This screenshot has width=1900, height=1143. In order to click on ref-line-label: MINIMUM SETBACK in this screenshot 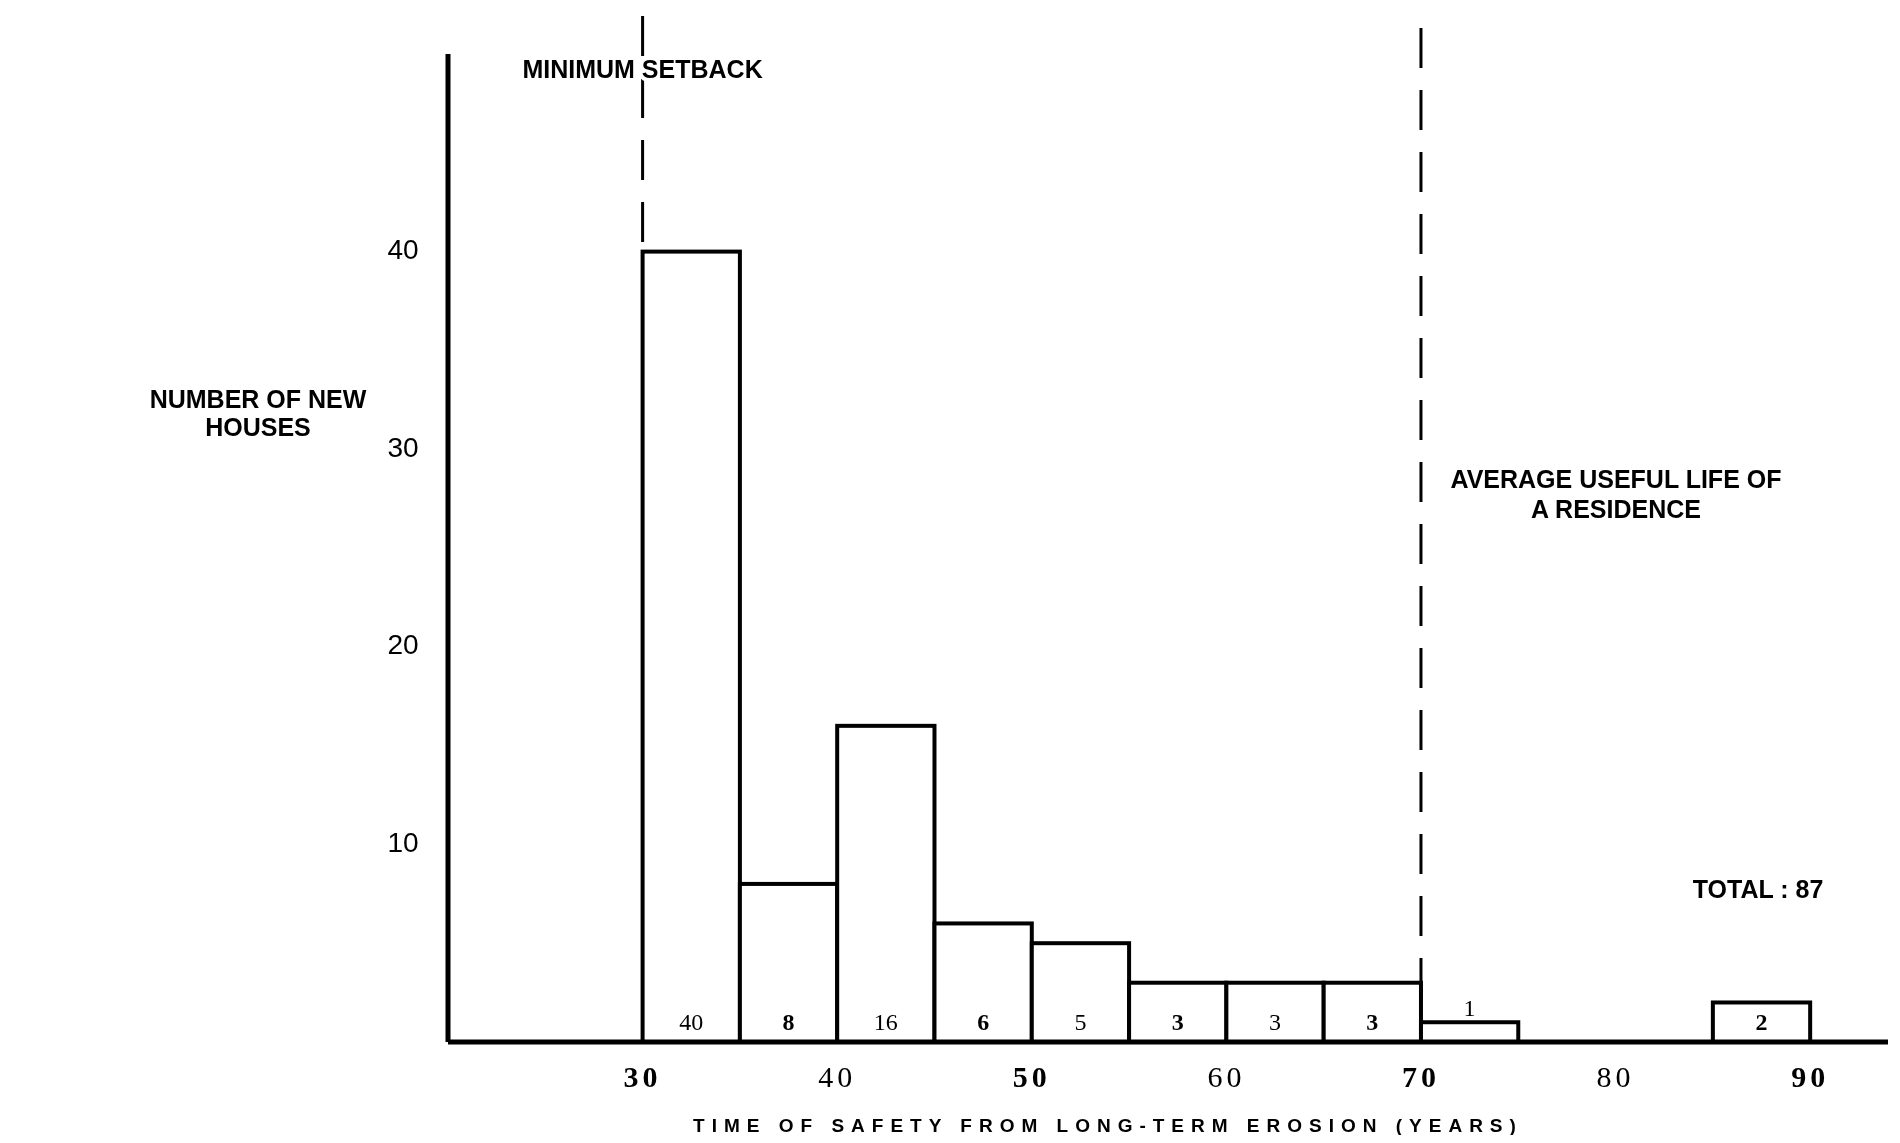, I will do `click(642, 69)`.